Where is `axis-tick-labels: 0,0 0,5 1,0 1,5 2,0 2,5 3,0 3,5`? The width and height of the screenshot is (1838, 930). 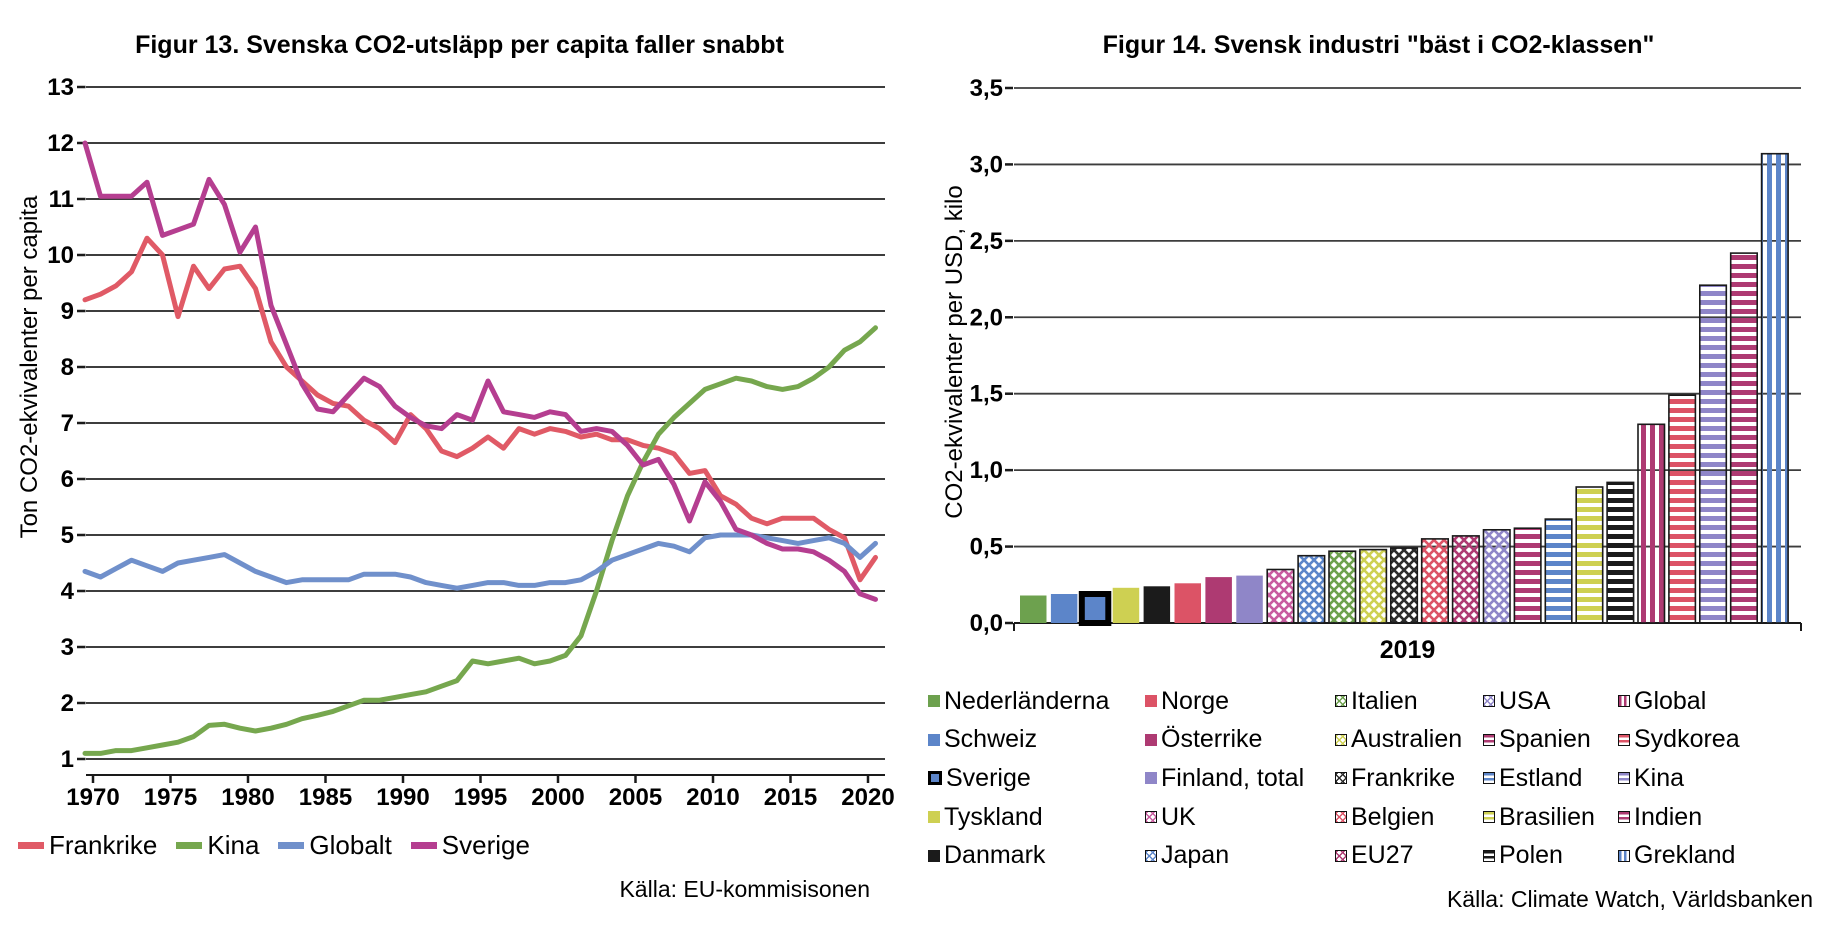 axis-tick-labels: 0,0 0,5 1,0 1,5 2,0 2,5 3,0 3,5 is located at coordinates (986, 356).